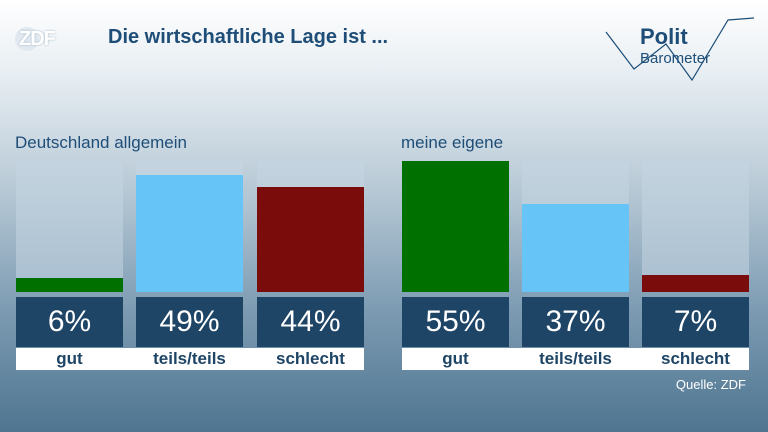 The height and width of the screenshot is (432, 768). What do you see at coordinates (69, 358) in the screenshot?
I see `category-label-deutschland-gut: gut` at bounding box center [69, 358].